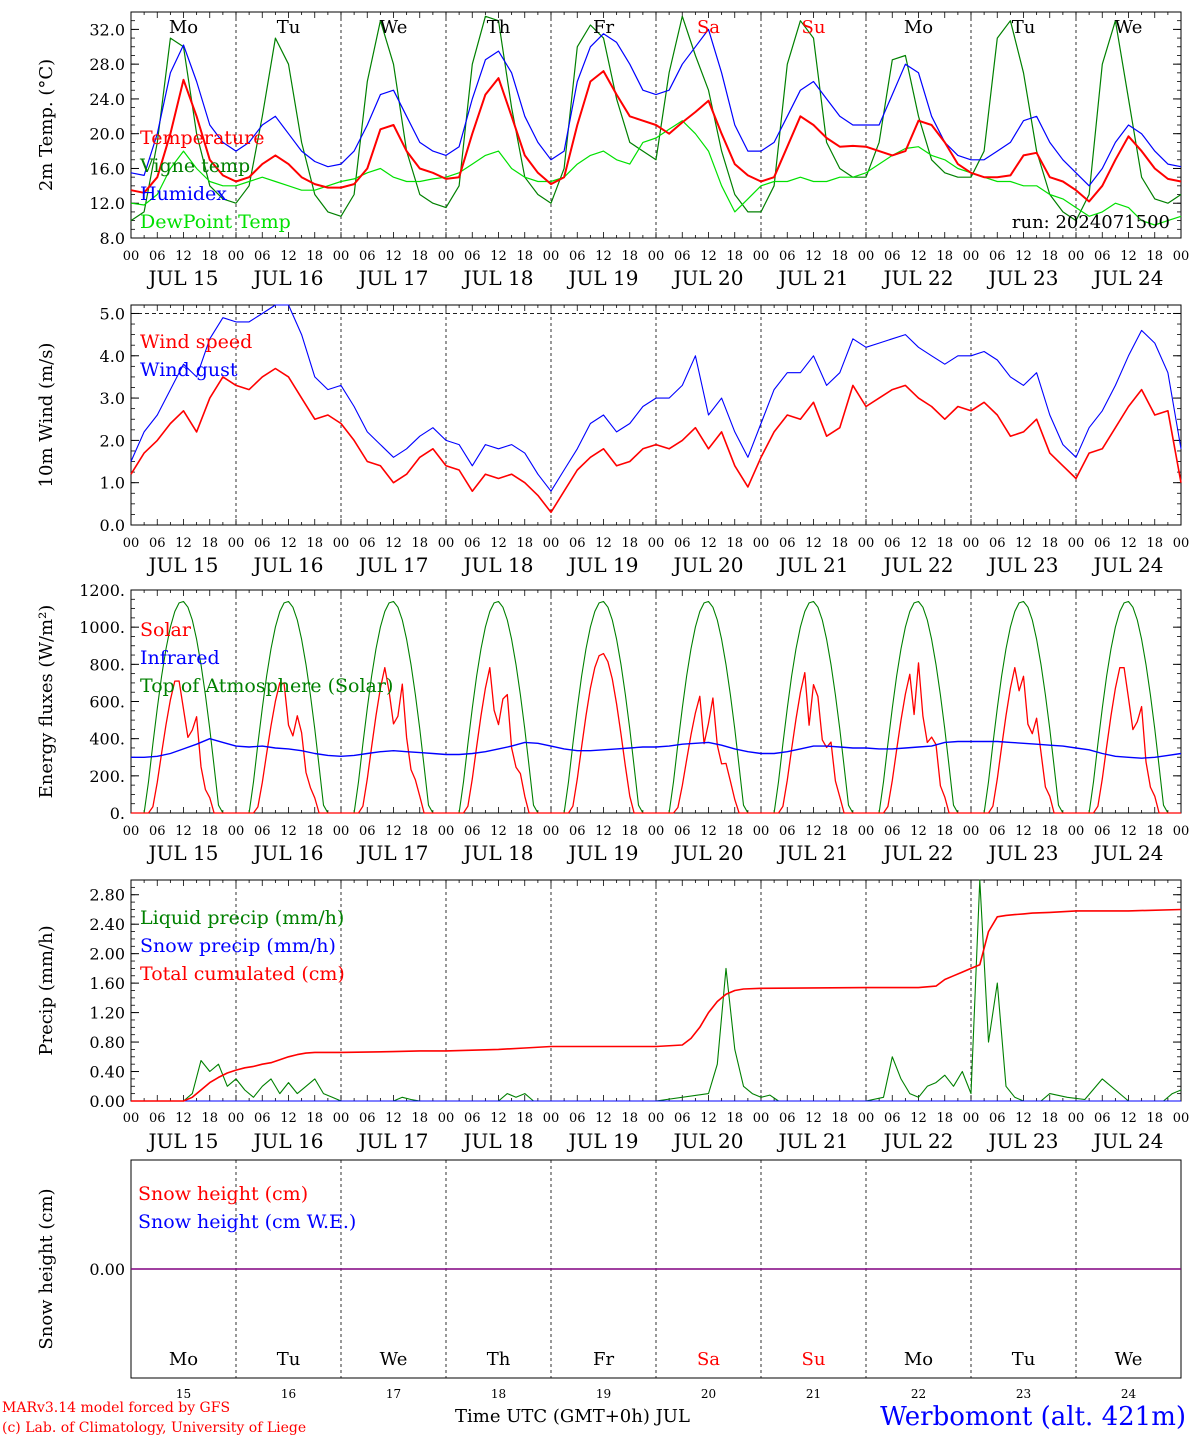 This screenshot has height=1440, width=1194. What do you see at coordinates (107, 134) in the screenshot?
I see `y-tick-label: 20.0` at bounding box center [107, 134].